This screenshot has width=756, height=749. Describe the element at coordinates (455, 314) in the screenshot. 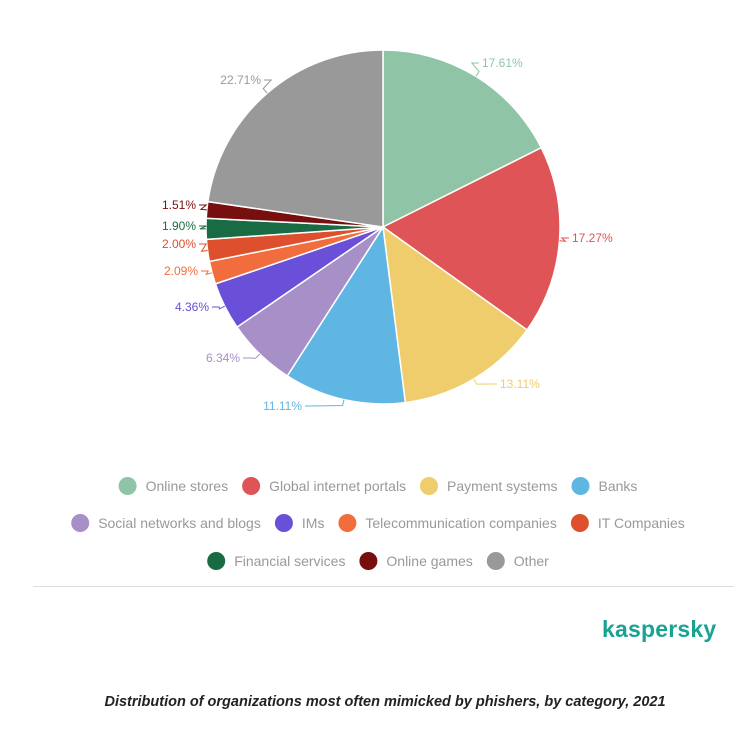

I see `pie-slice-payment-systems` at that location.